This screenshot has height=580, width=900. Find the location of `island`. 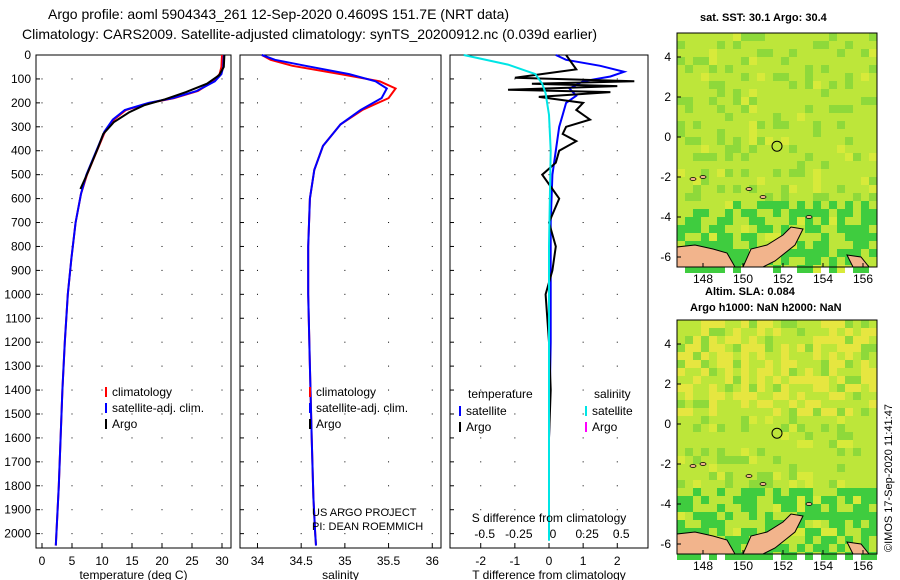

island is located at coordinates (763, 197).